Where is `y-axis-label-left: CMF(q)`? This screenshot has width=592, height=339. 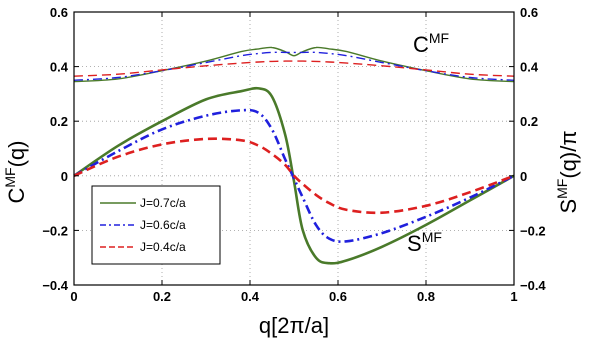
y-axis-label-left: CMF(q) is located at coordinates (15, 172).